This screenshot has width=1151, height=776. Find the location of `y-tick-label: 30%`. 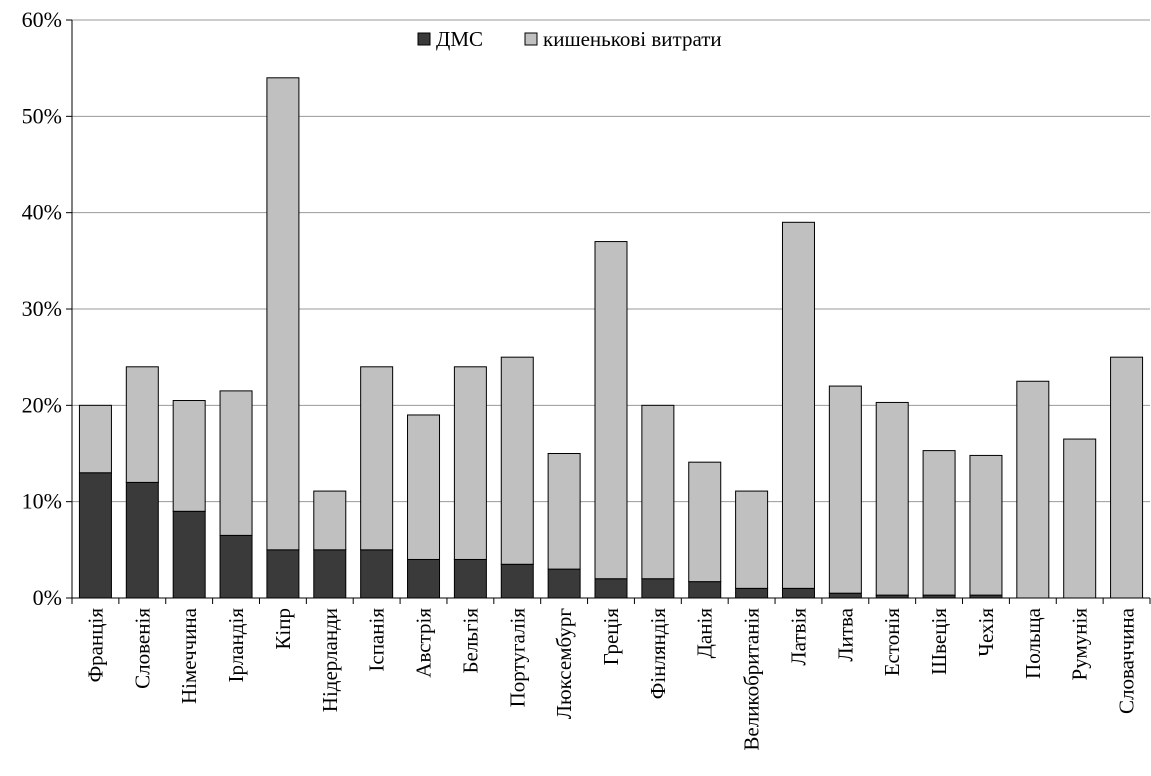

y-tick-label: 30% is located at coordinates (42, 308).